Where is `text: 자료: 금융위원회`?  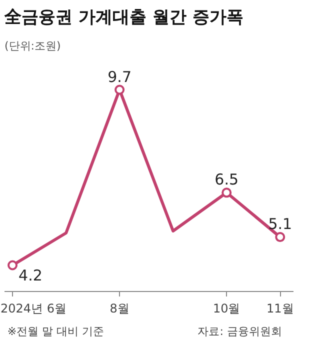
text: 자료: 금융위원회 is located at coordinates (240, 331).